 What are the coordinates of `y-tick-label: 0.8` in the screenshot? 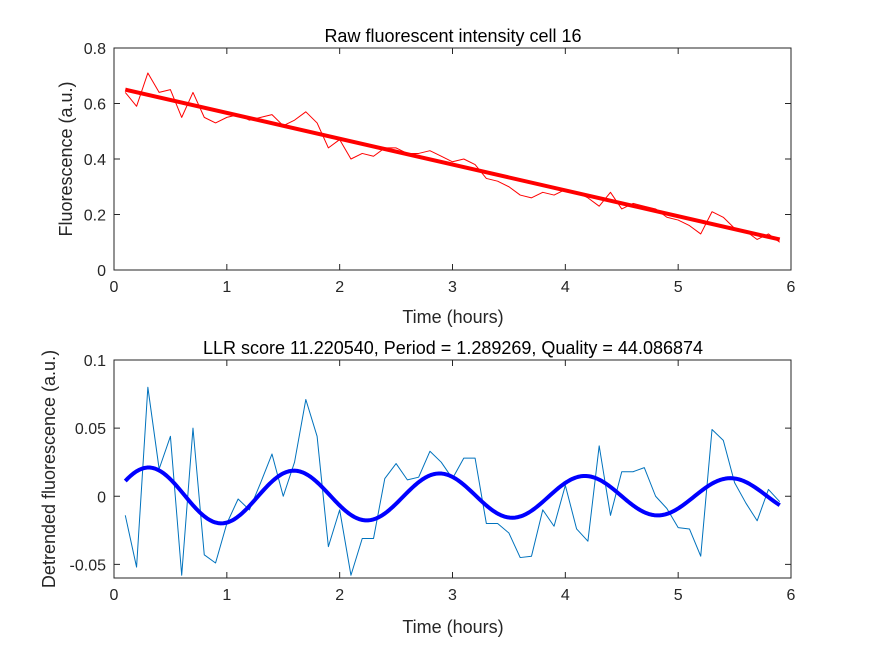 It's located at (95, 49).